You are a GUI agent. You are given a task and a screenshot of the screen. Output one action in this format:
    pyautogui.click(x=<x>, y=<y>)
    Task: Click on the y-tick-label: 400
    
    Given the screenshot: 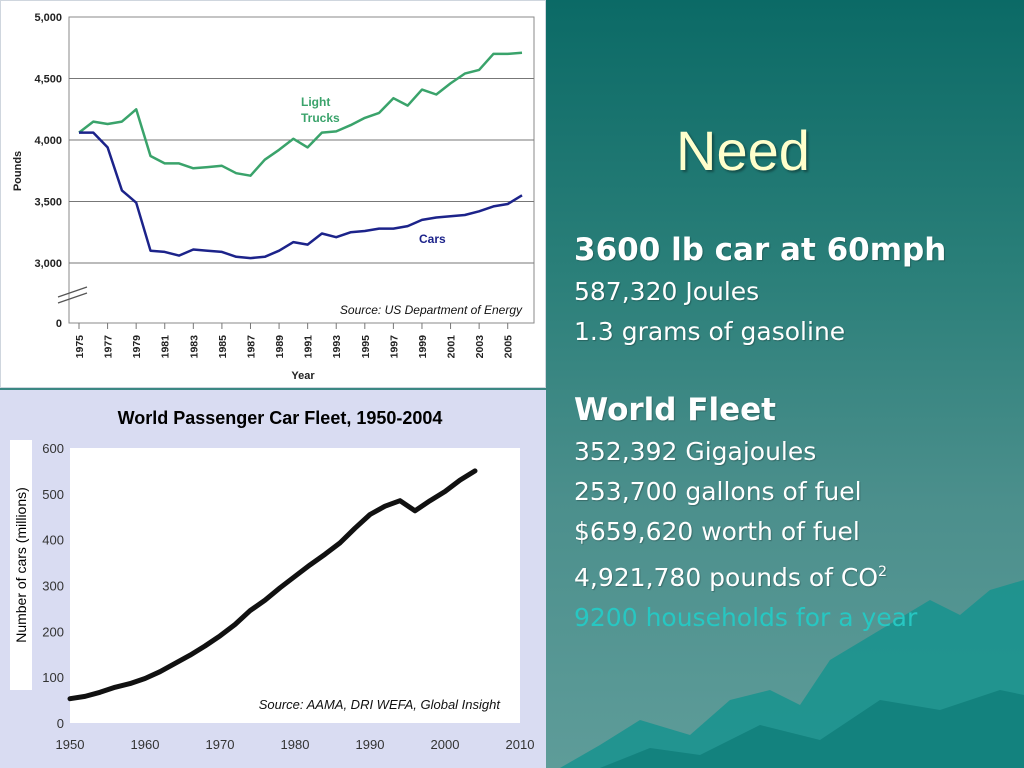 What is the action you would take?
    pyautogui.click(x=53, y=540)
    